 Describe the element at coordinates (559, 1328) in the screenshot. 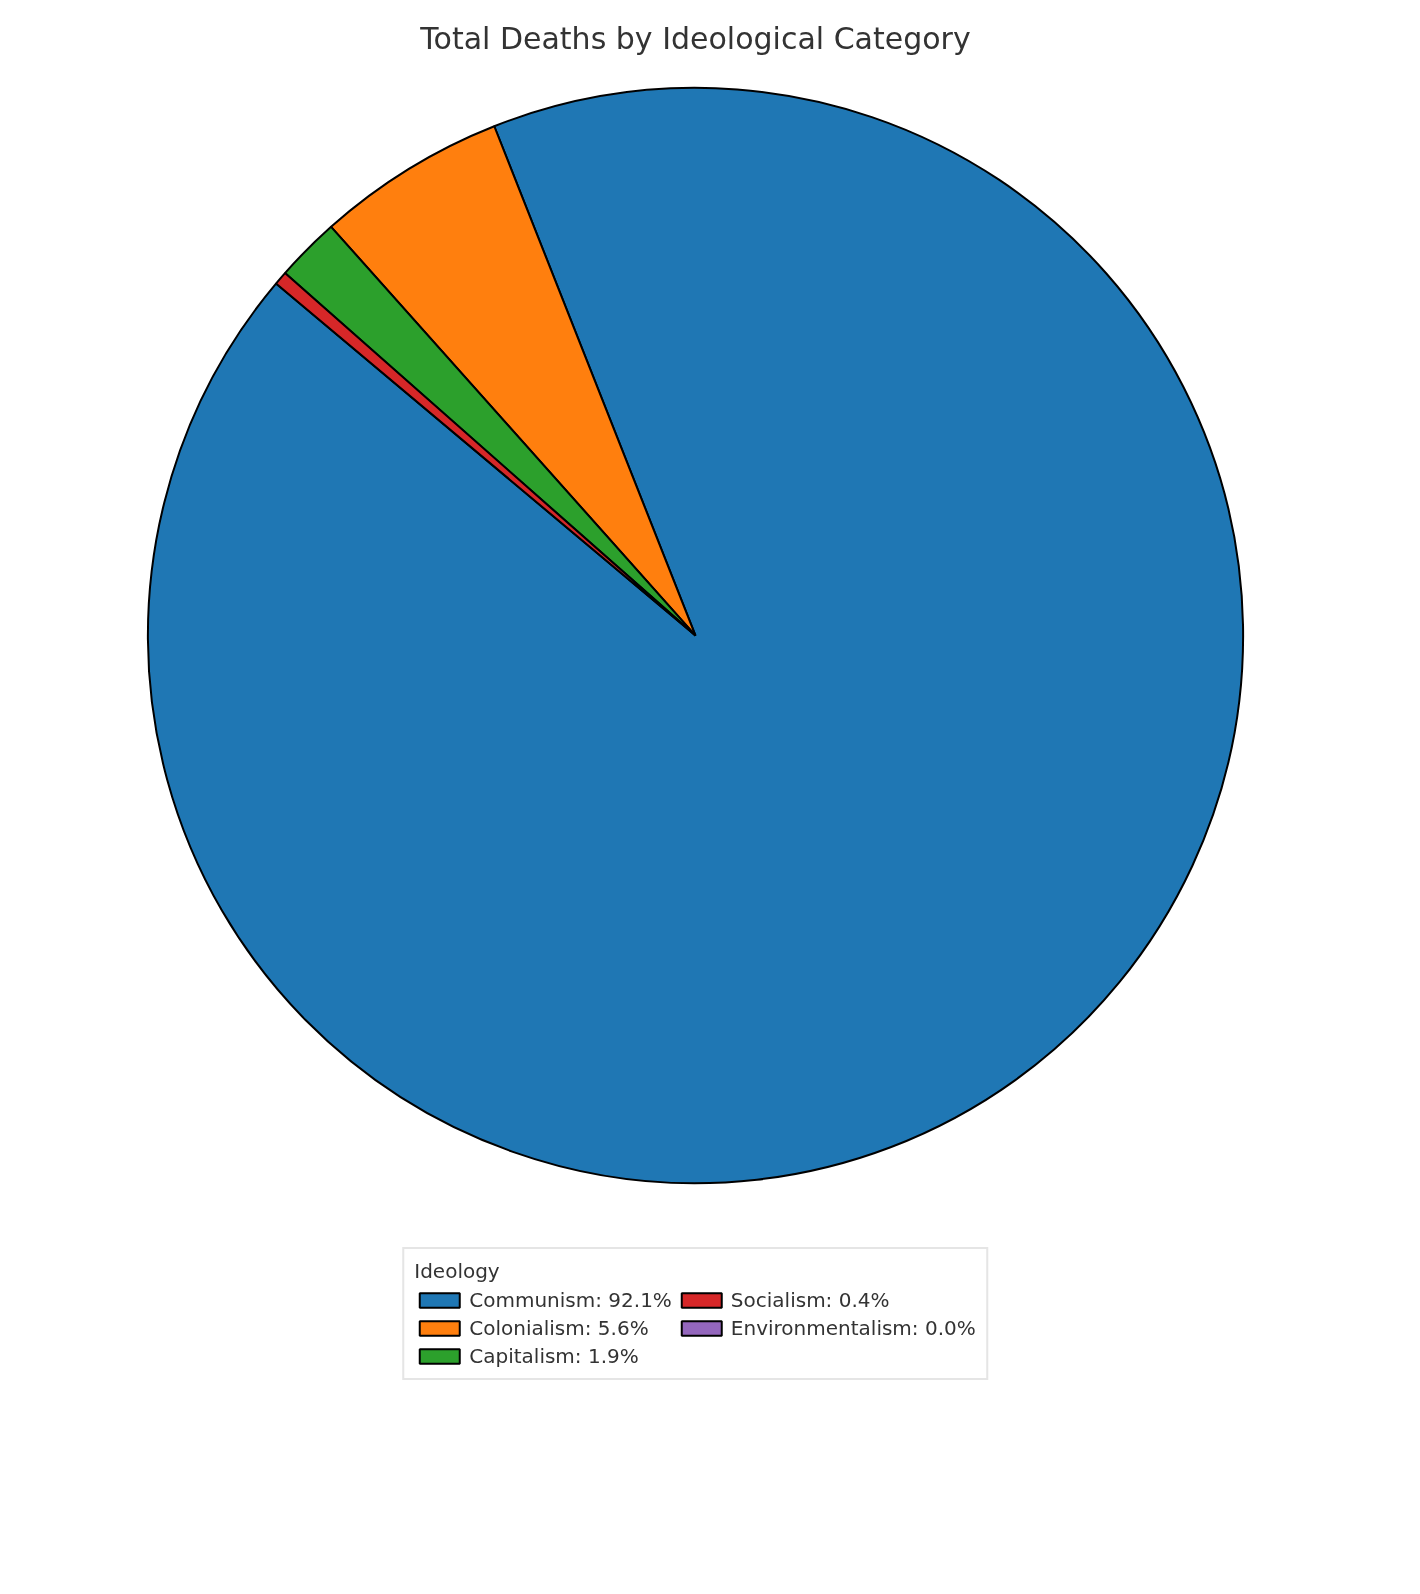

I see `legend-label: Colonialism: 5.6%` at that location.